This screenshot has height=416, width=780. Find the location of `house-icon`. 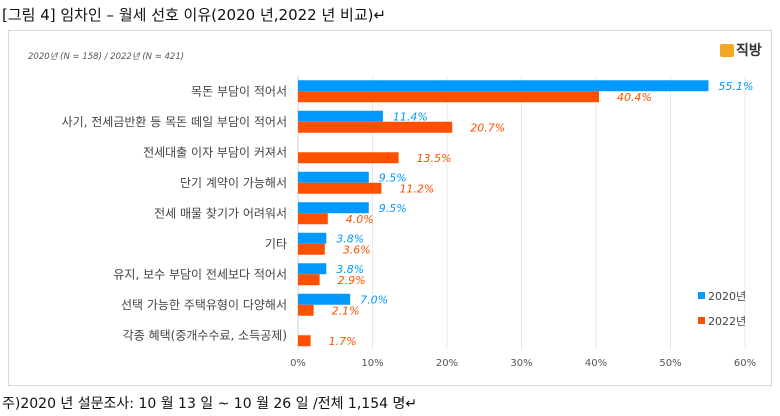

house-icon is located at coordinates (727, 50).